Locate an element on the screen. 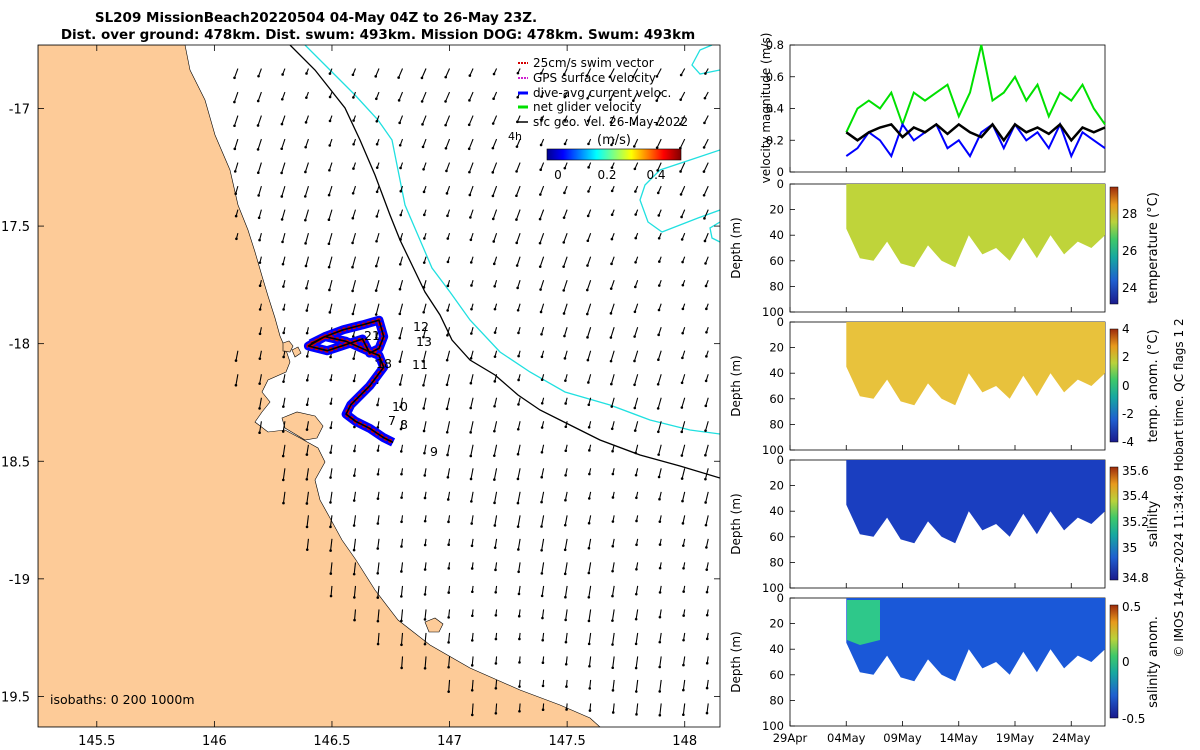 The width and height of the screenshot is (1200, 750). waypoint-label: 21 is located at coordinates (372, 335).